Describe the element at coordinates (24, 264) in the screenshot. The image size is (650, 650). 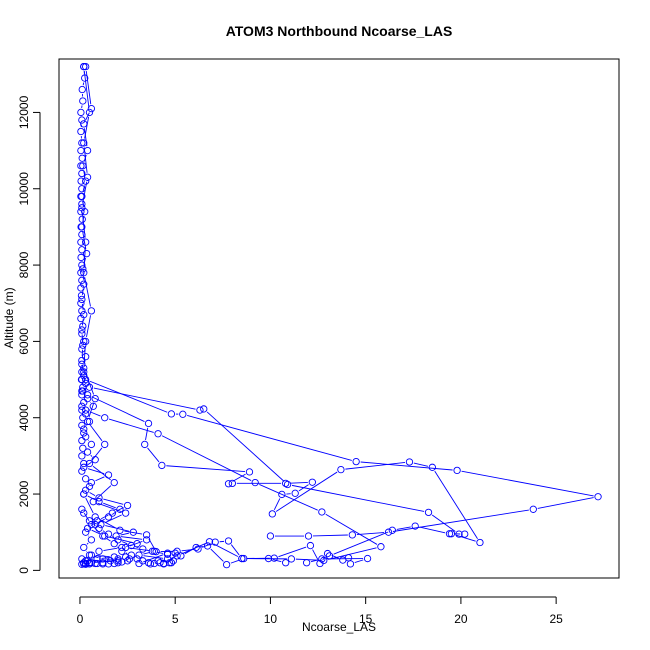
I see `y-tick-label: 8000` at that location.